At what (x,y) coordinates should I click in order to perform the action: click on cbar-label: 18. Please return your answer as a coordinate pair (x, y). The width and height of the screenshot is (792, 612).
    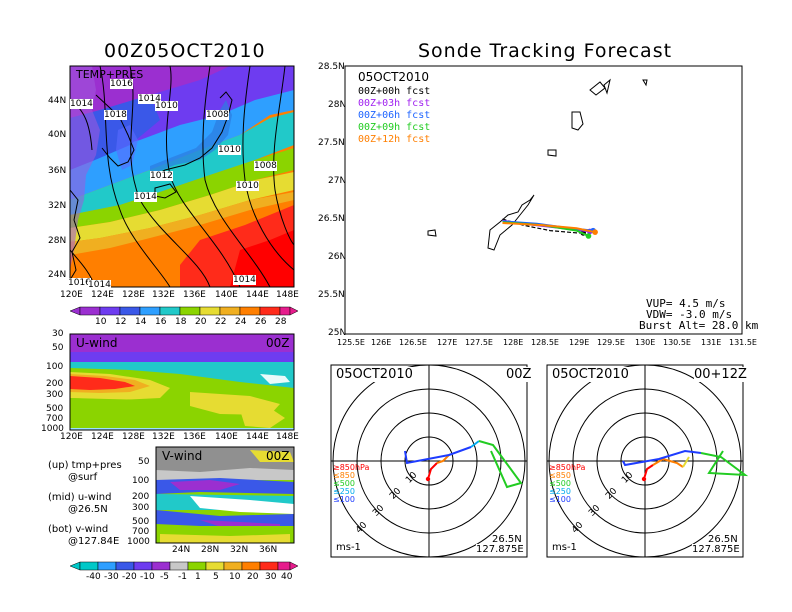
    Looking at the image, I should click on (181, 322).